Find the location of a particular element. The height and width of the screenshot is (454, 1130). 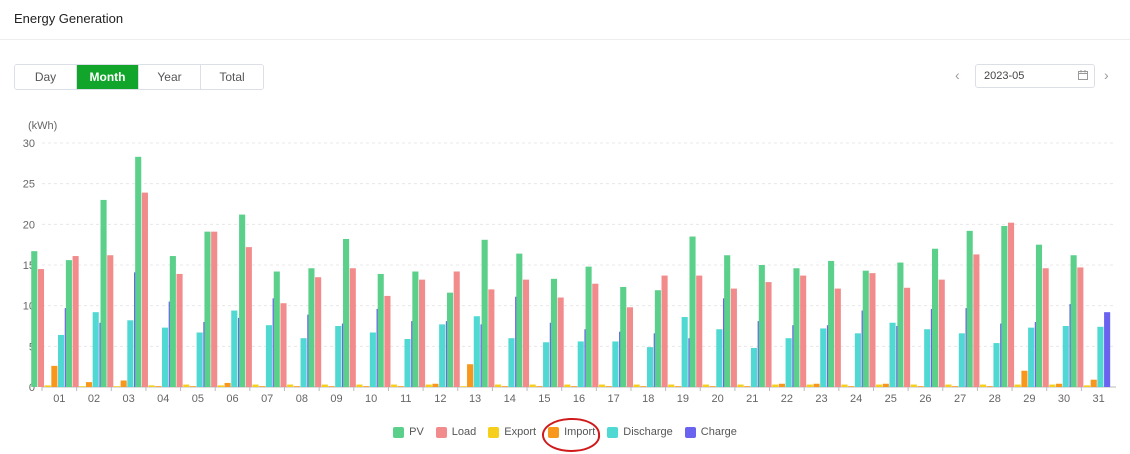

legend-item-export: Export is located at coordinates (512, 432).